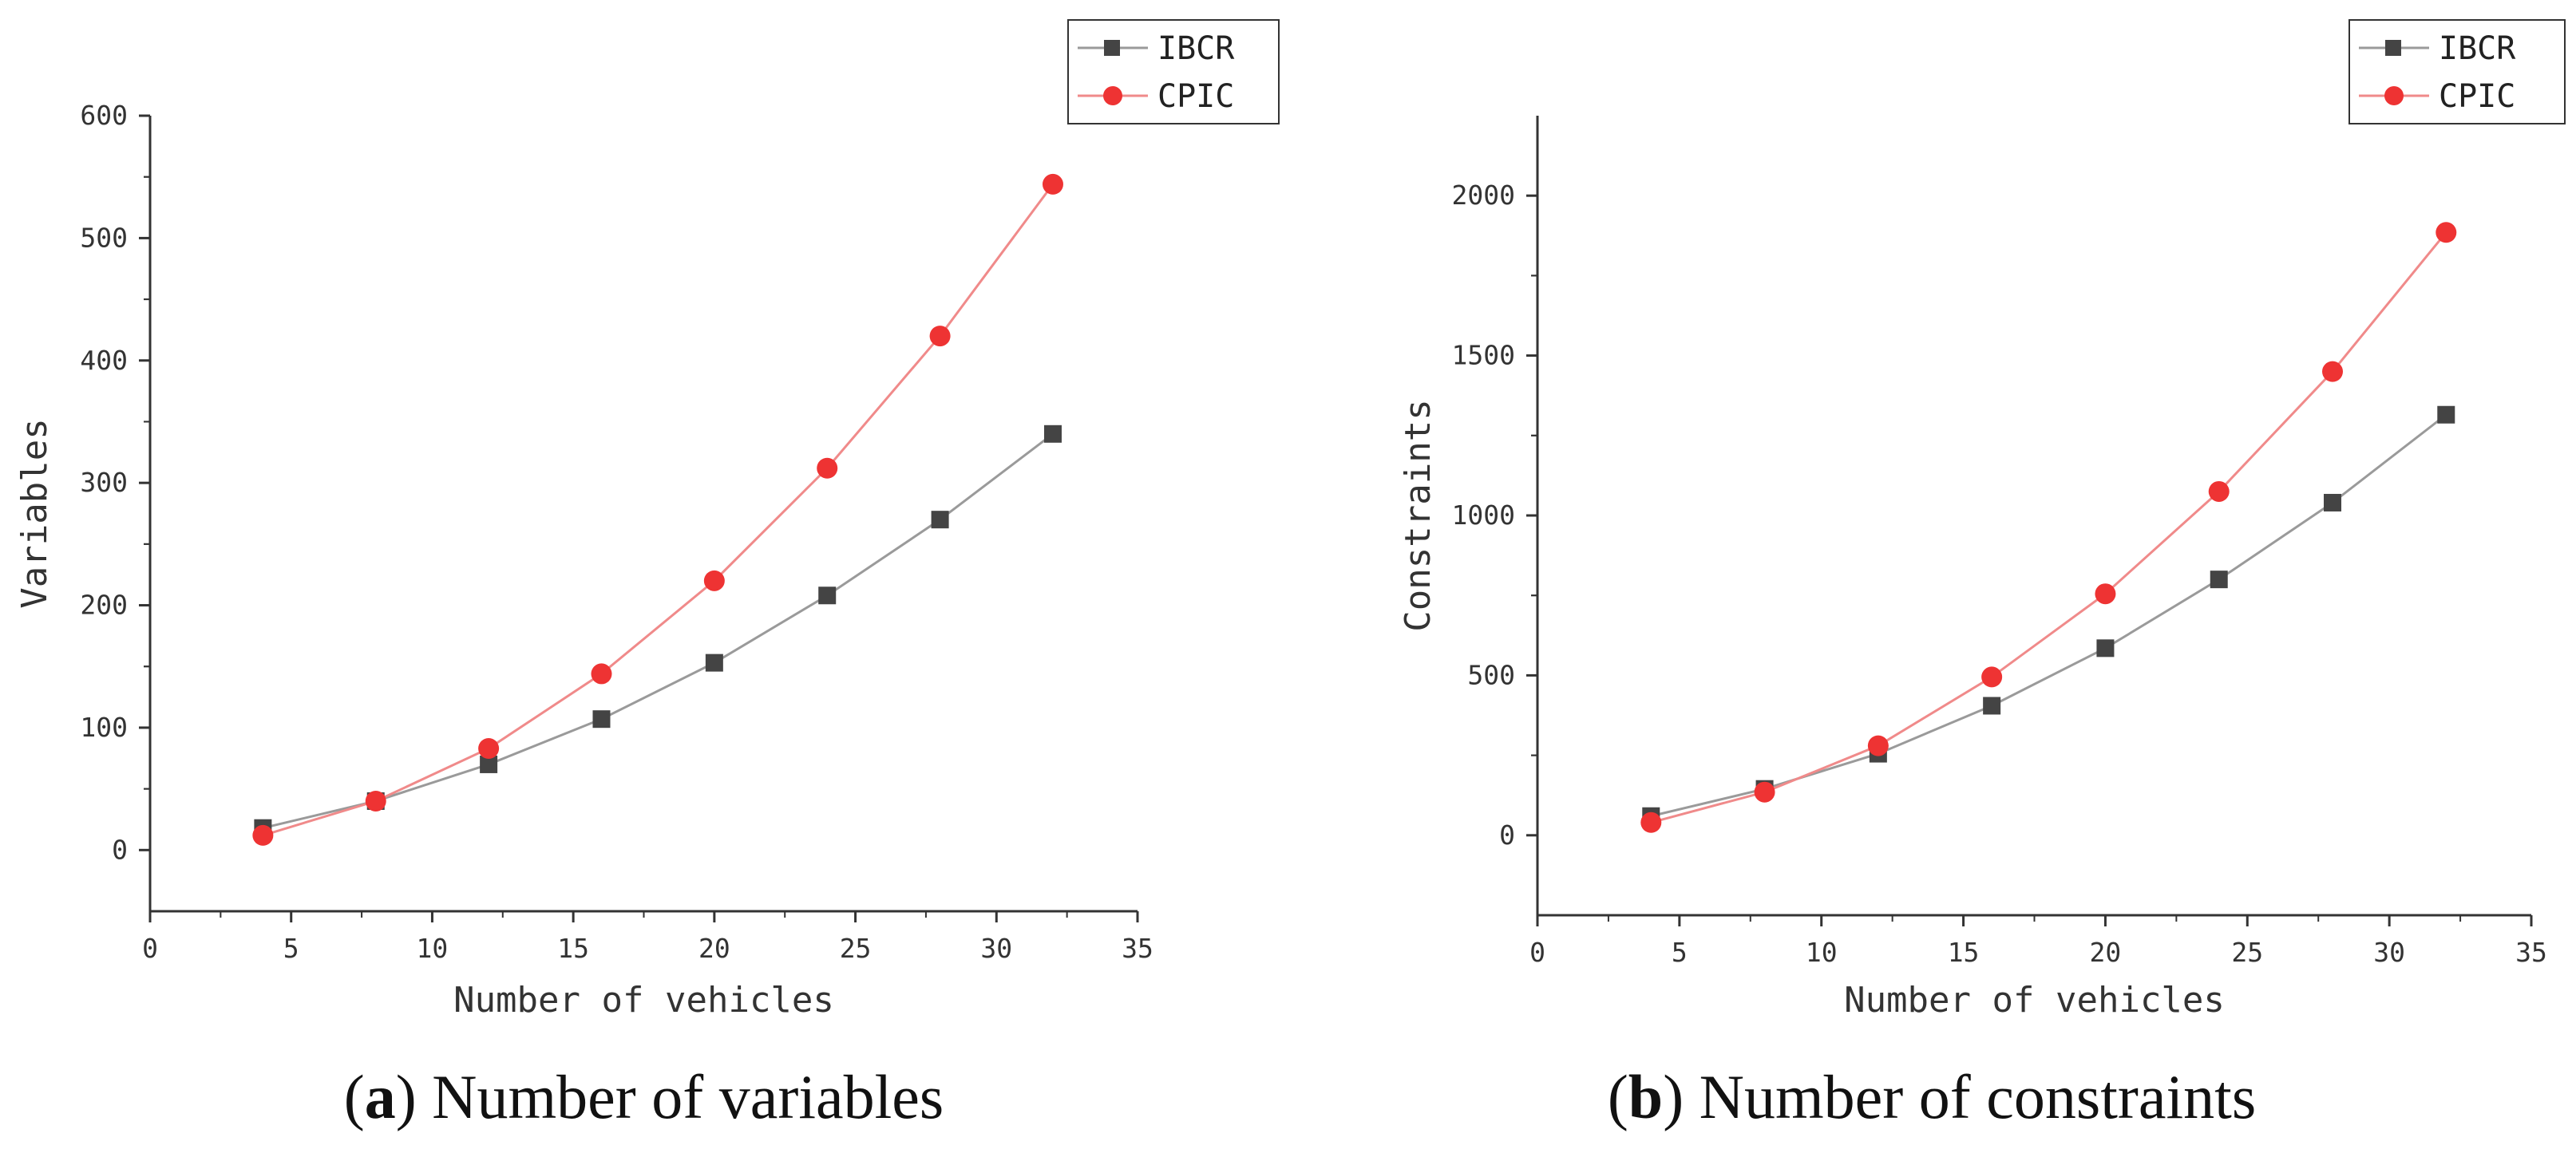 This screenshot has height=1161, width=2576. Describe the element at coordinates (1646, 1096) in the screenshot. I see `caption-b-letter: b` at that location.